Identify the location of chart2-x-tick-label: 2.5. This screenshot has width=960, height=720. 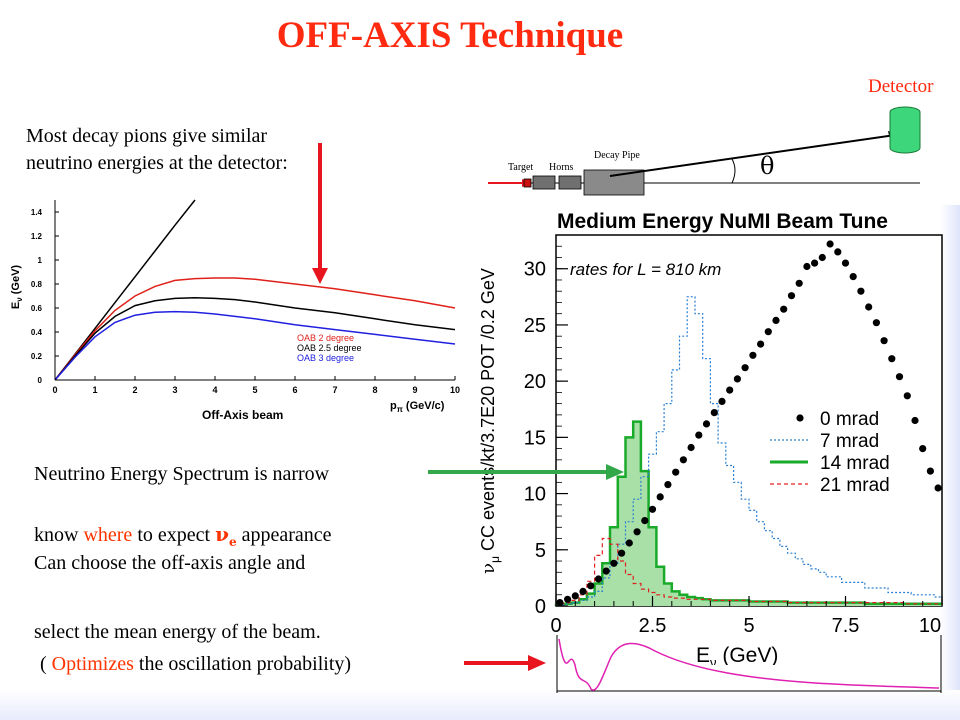
(653, 626).